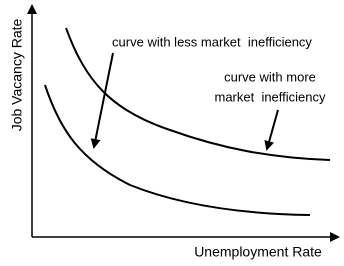 Image resolution: width=344 pixels, height=266 pixels. I want to click on x-axis-label: Unemployment Rate, so click(258, 252).